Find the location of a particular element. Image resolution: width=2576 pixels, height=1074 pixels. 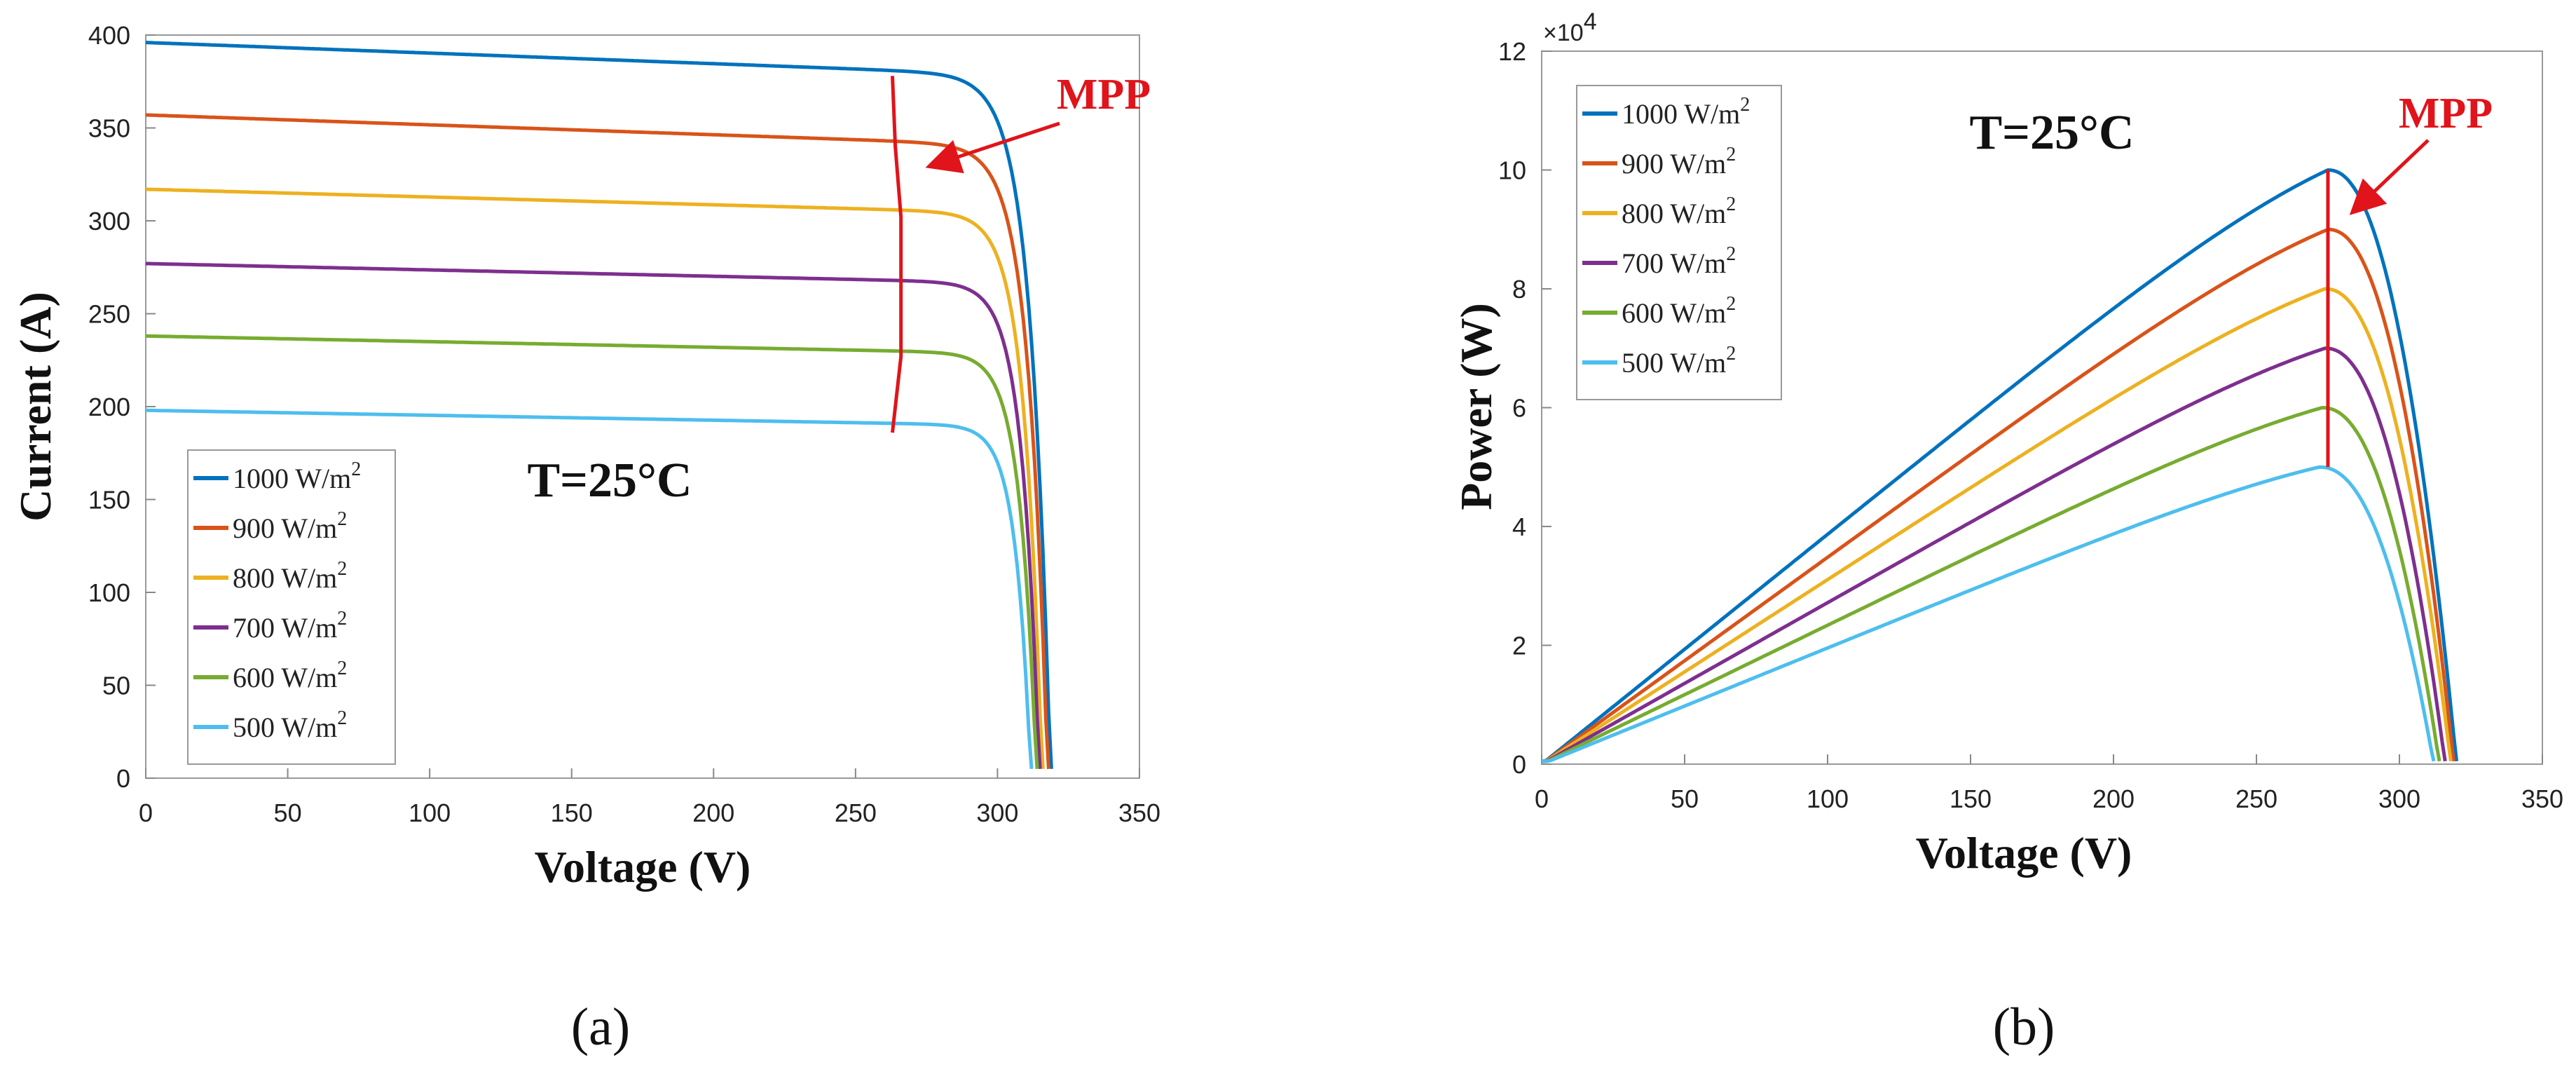

chart-a-legend-entry: 700 W/m2 is located at coordinates (290, 626).